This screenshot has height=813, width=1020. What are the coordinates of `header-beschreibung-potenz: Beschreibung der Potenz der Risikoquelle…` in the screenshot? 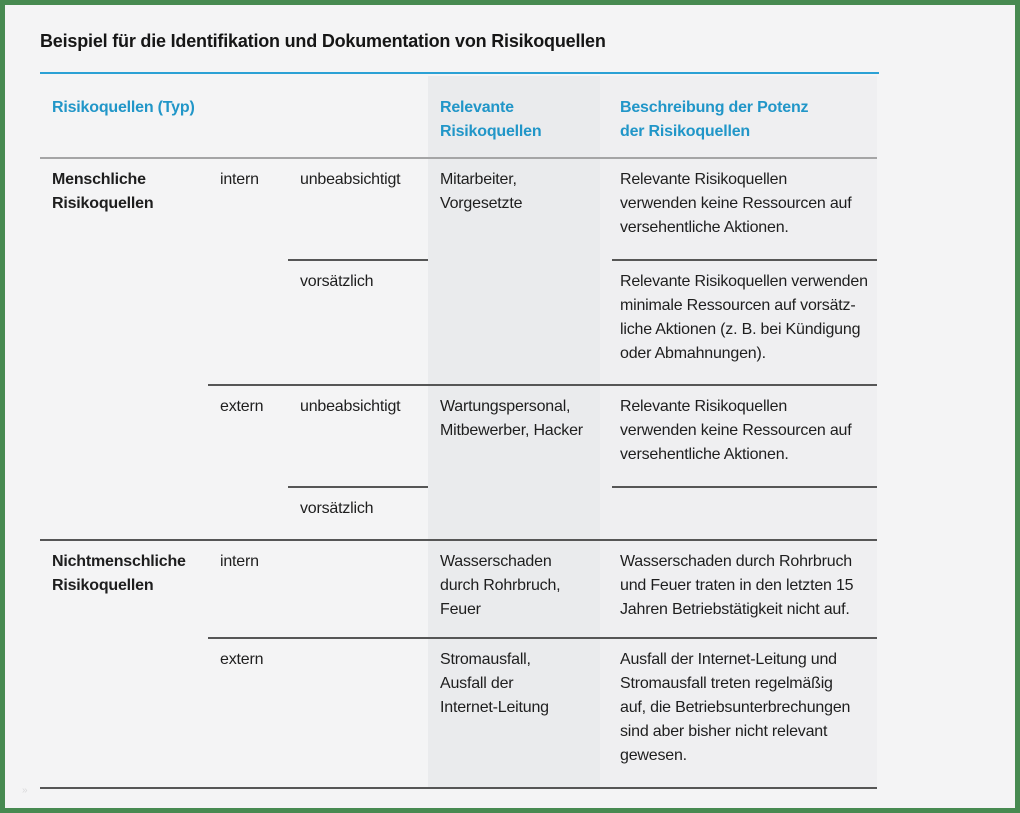 It's located at (714, 119).